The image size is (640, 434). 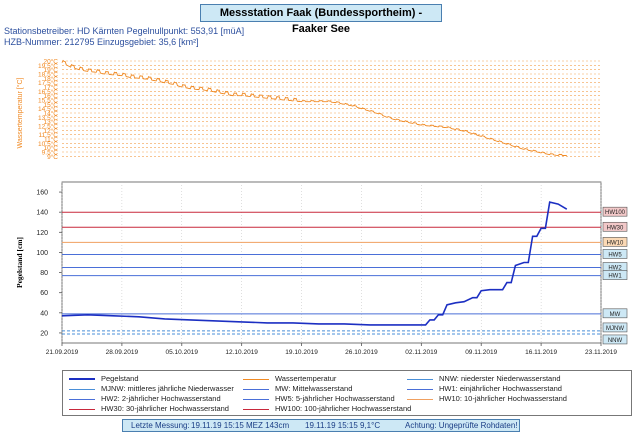 What do you see at coordinates (503, 398) in the screenshot?
I see `legend-label: HW10: 10-jährlicher Hochwasserstand` at bounding box center [503, 398].